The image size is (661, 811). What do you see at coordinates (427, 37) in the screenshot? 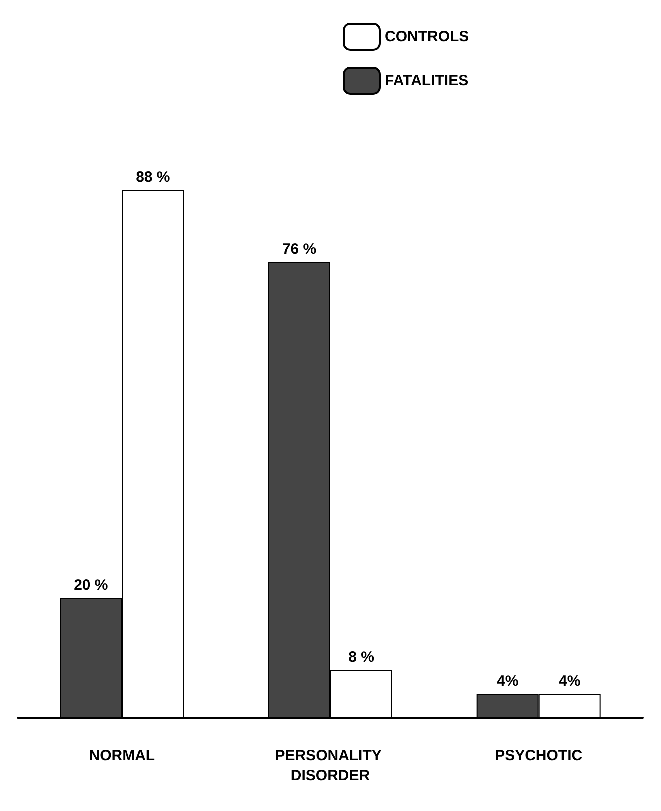
I see `legend-label: CONTROLS` at bounding box center [427, 37].